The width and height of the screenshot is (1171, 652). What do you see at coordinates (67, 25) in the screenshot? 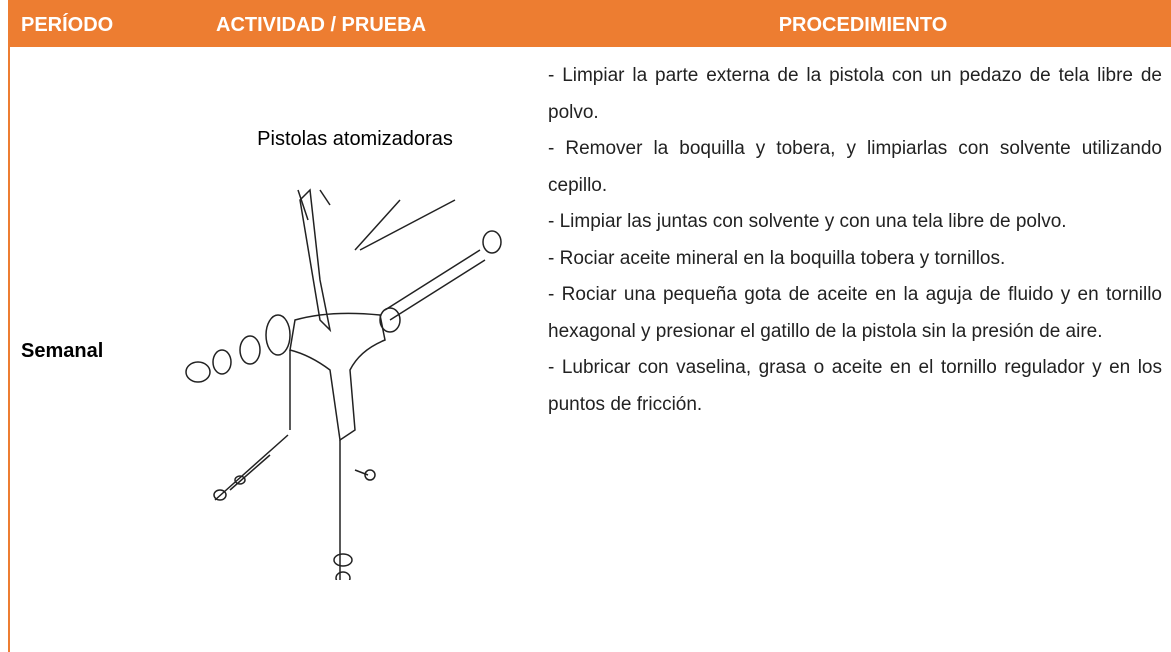
I see `header-cell: PERÍODO` at bounding box center [67, 25].